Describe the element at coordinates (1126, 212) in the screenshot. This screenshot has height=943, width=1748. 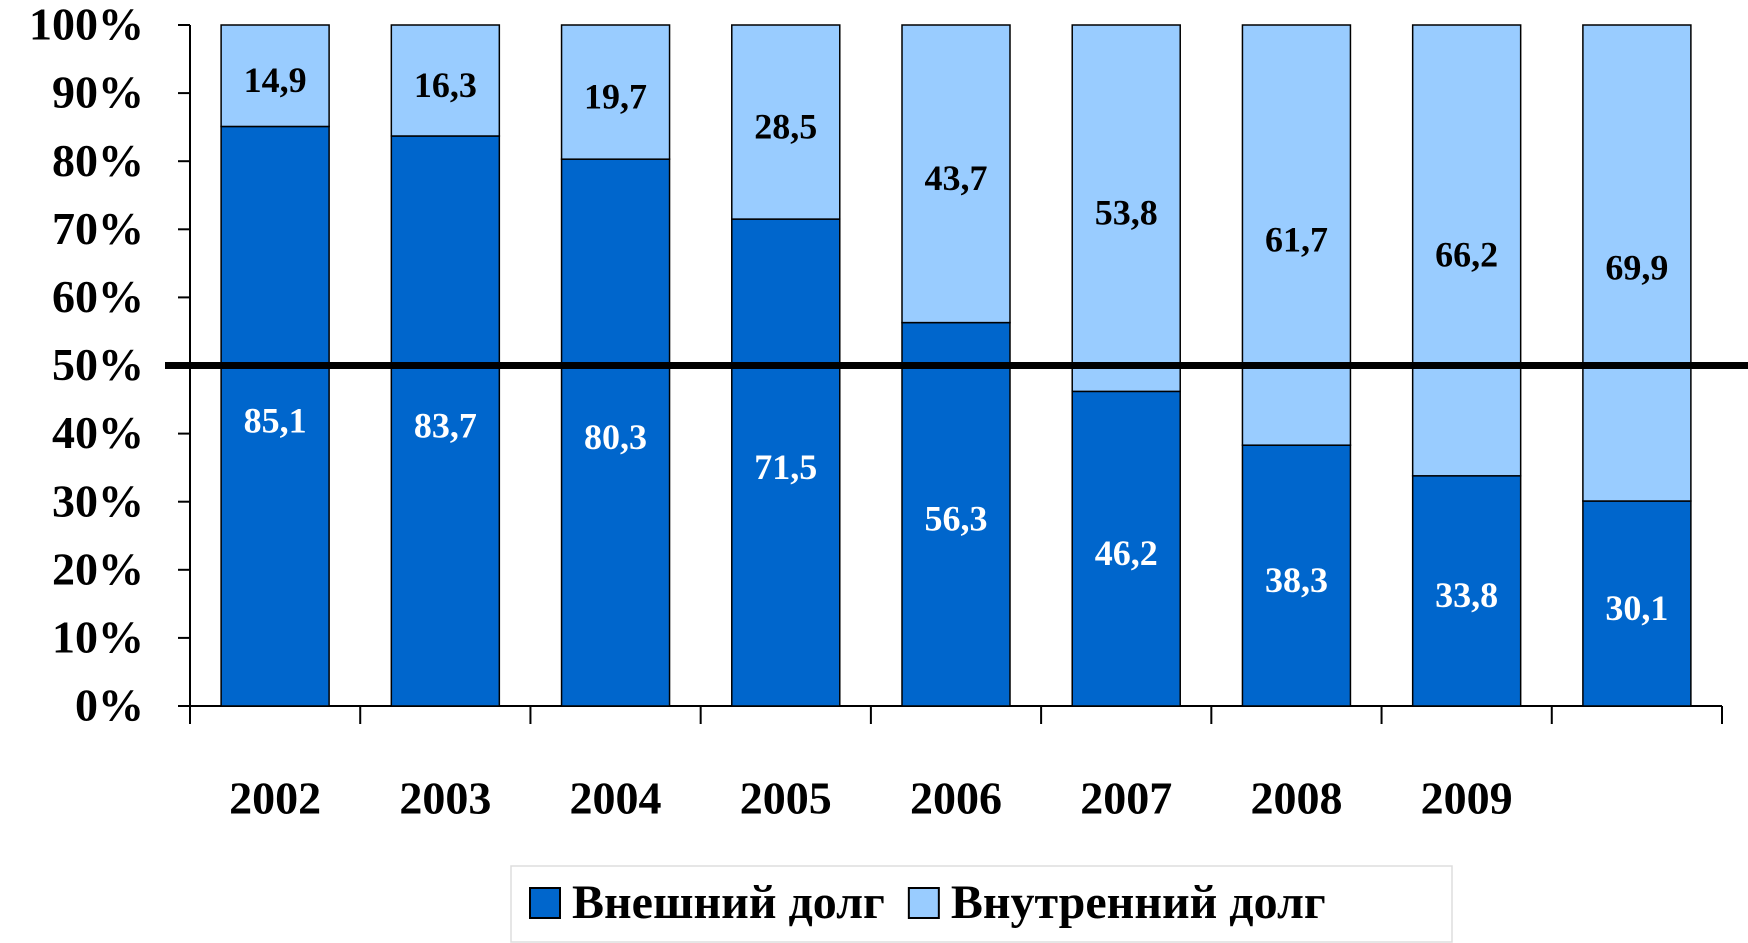
I see `value-label: 53,8` at that location.